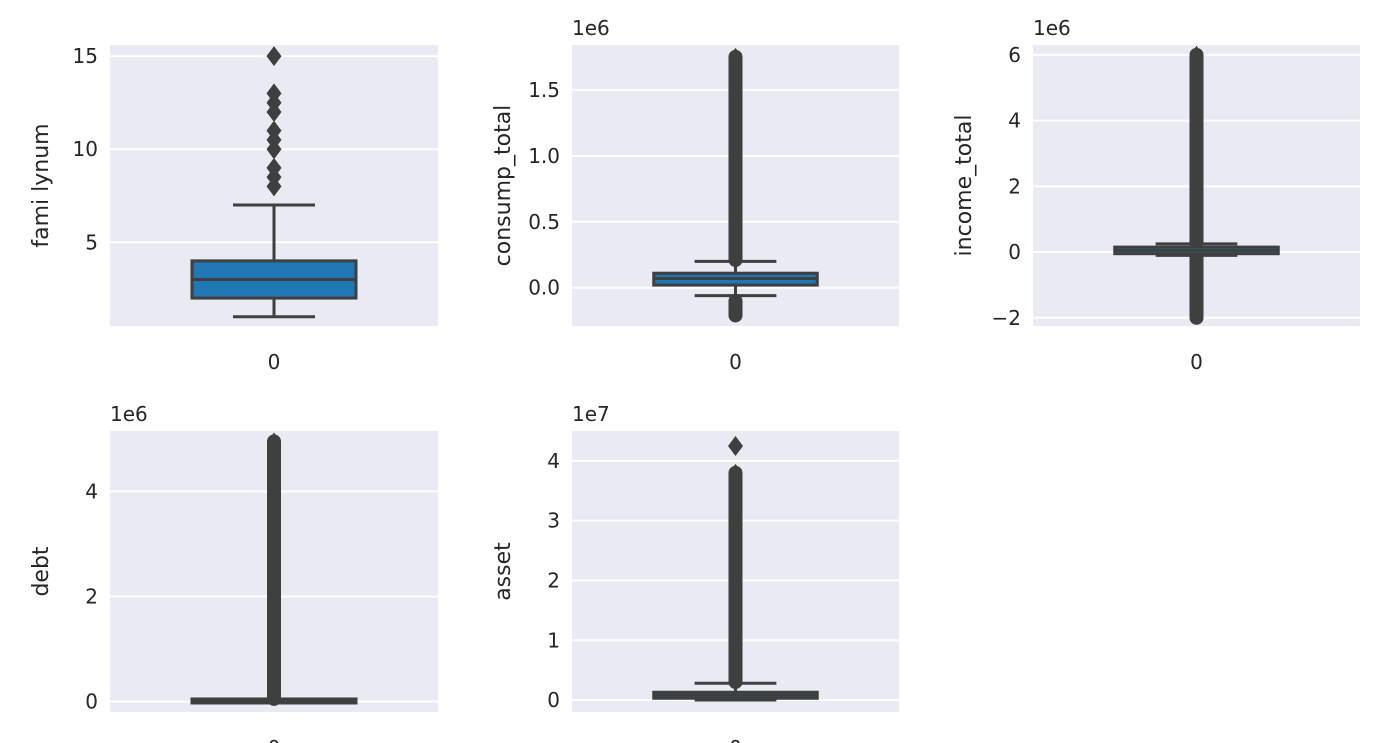  What do you see at coordinates (591, 414) in the screenshot?
I see `axis-offset-label: 1e7` at bounding box center [591, 414].